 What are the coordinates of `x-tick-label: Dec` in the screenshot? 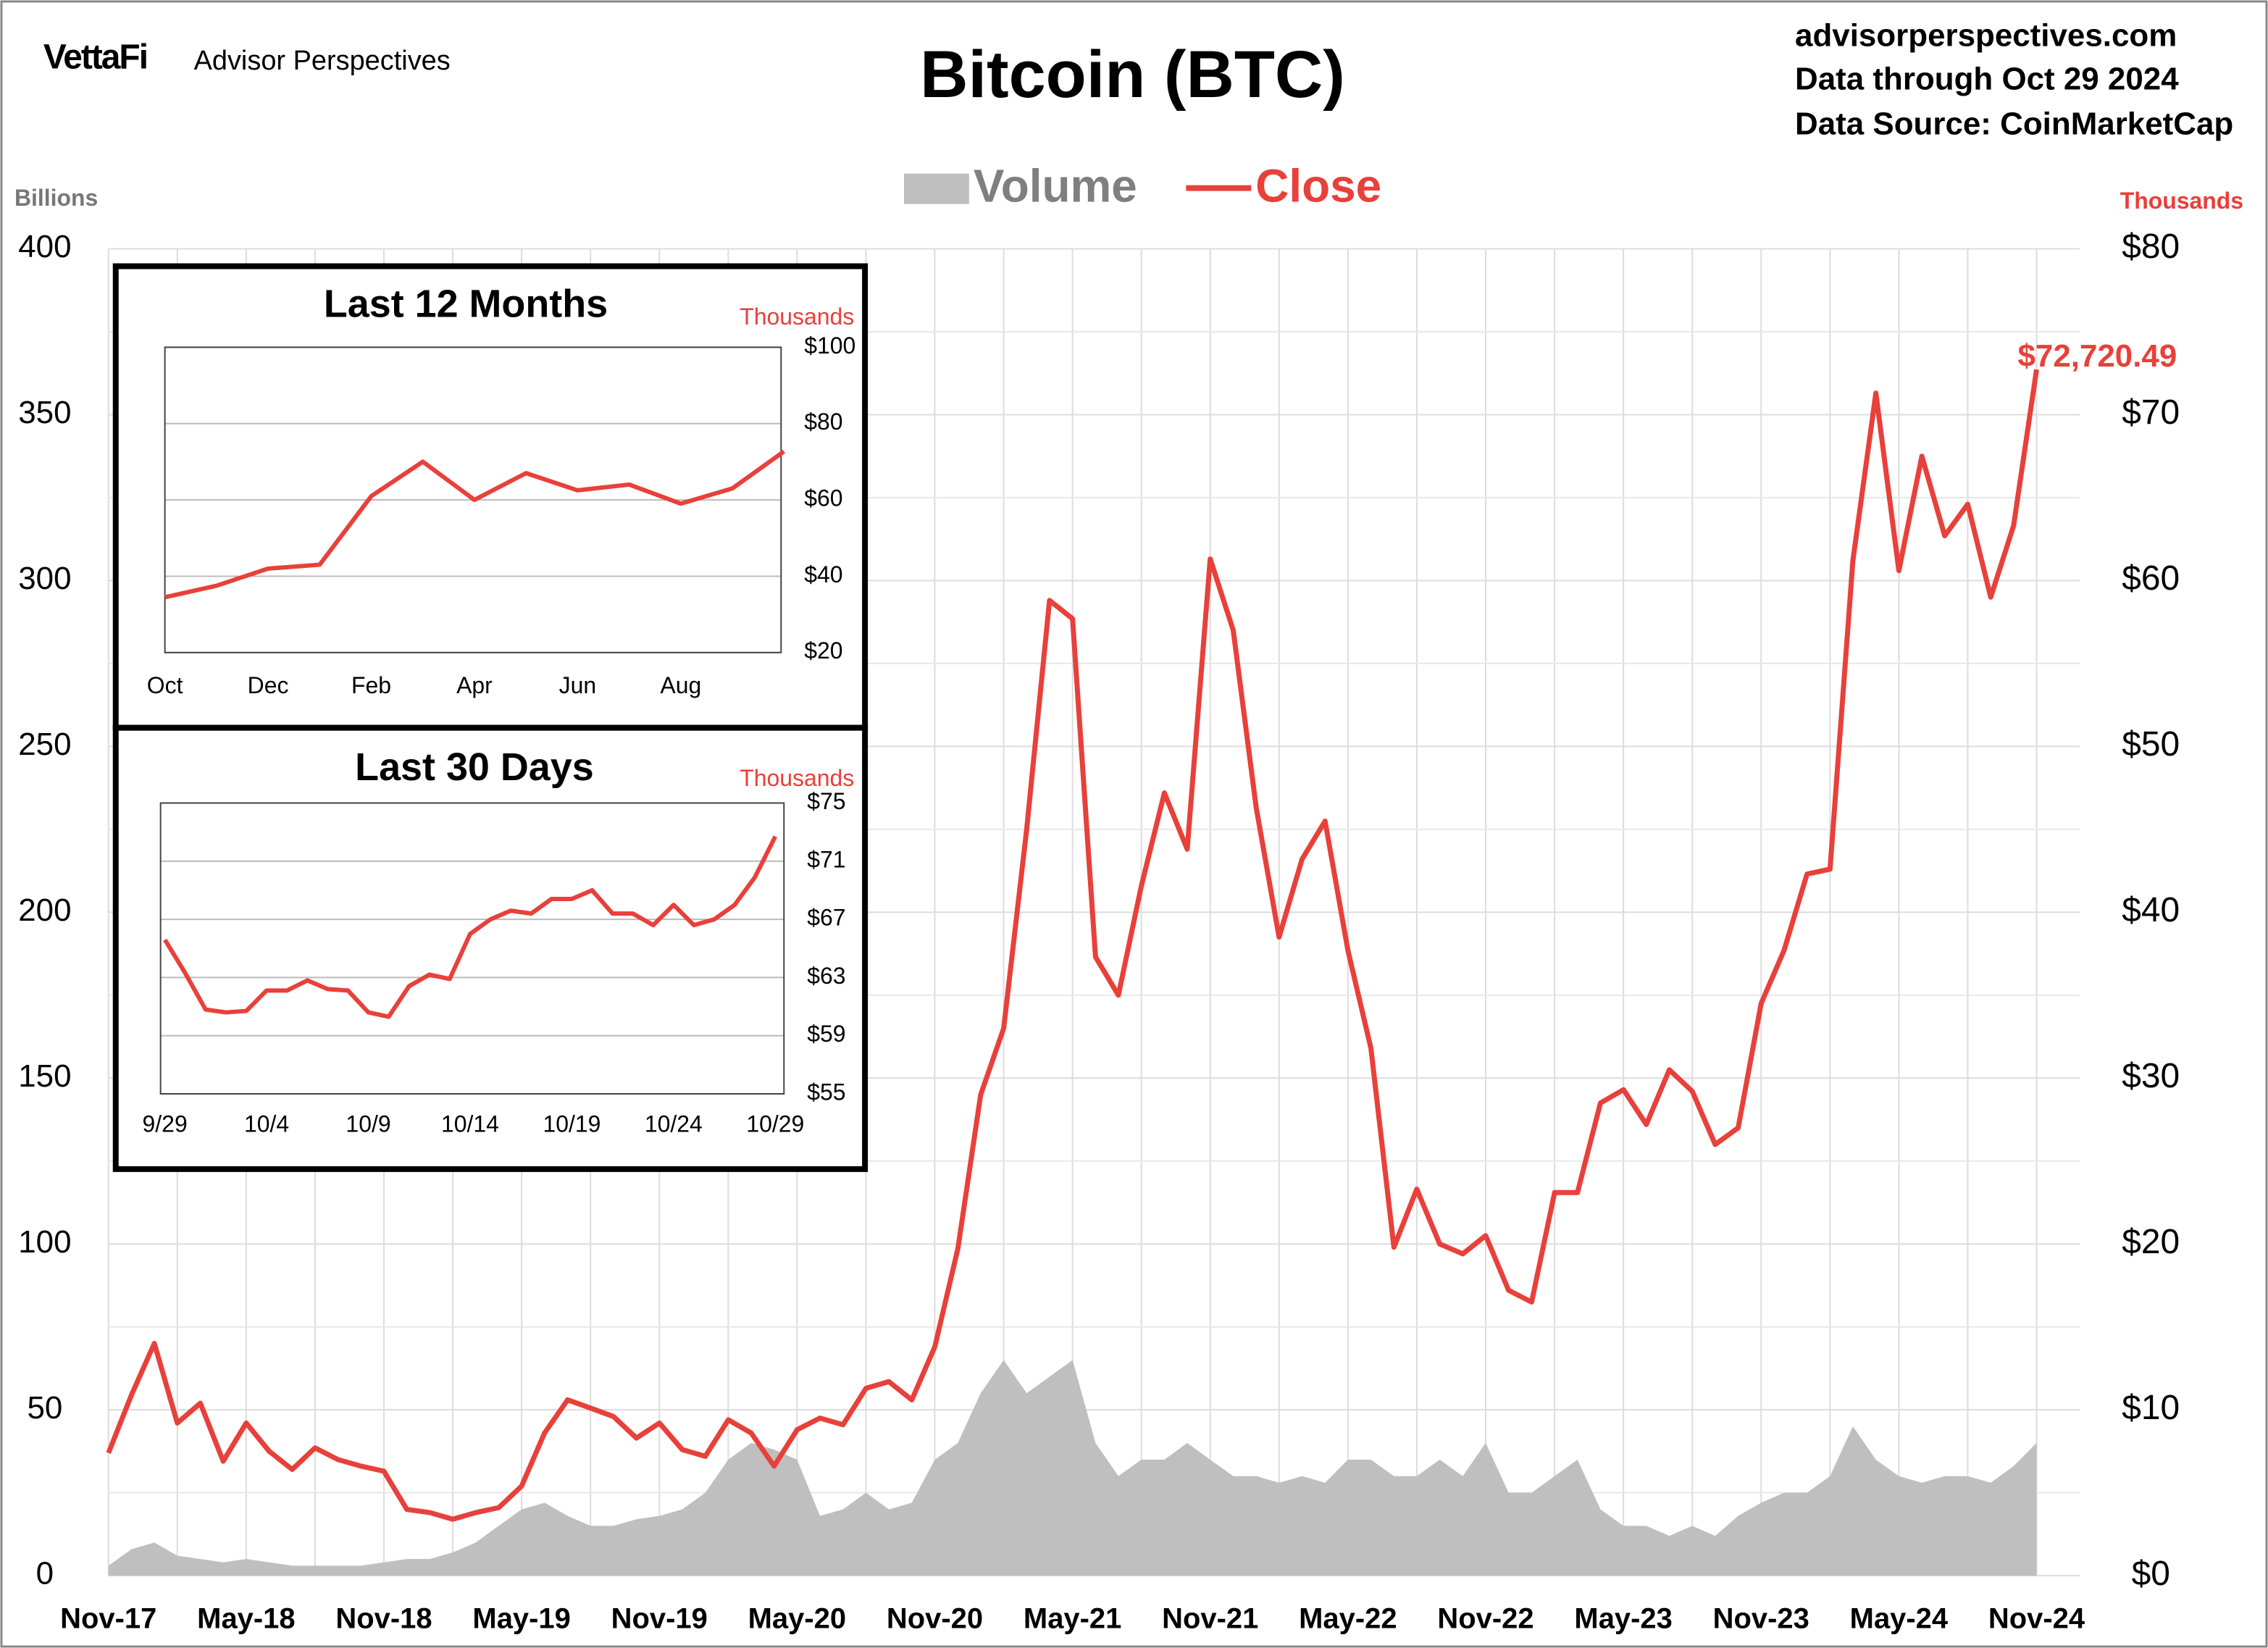 It's located at (268, 685).